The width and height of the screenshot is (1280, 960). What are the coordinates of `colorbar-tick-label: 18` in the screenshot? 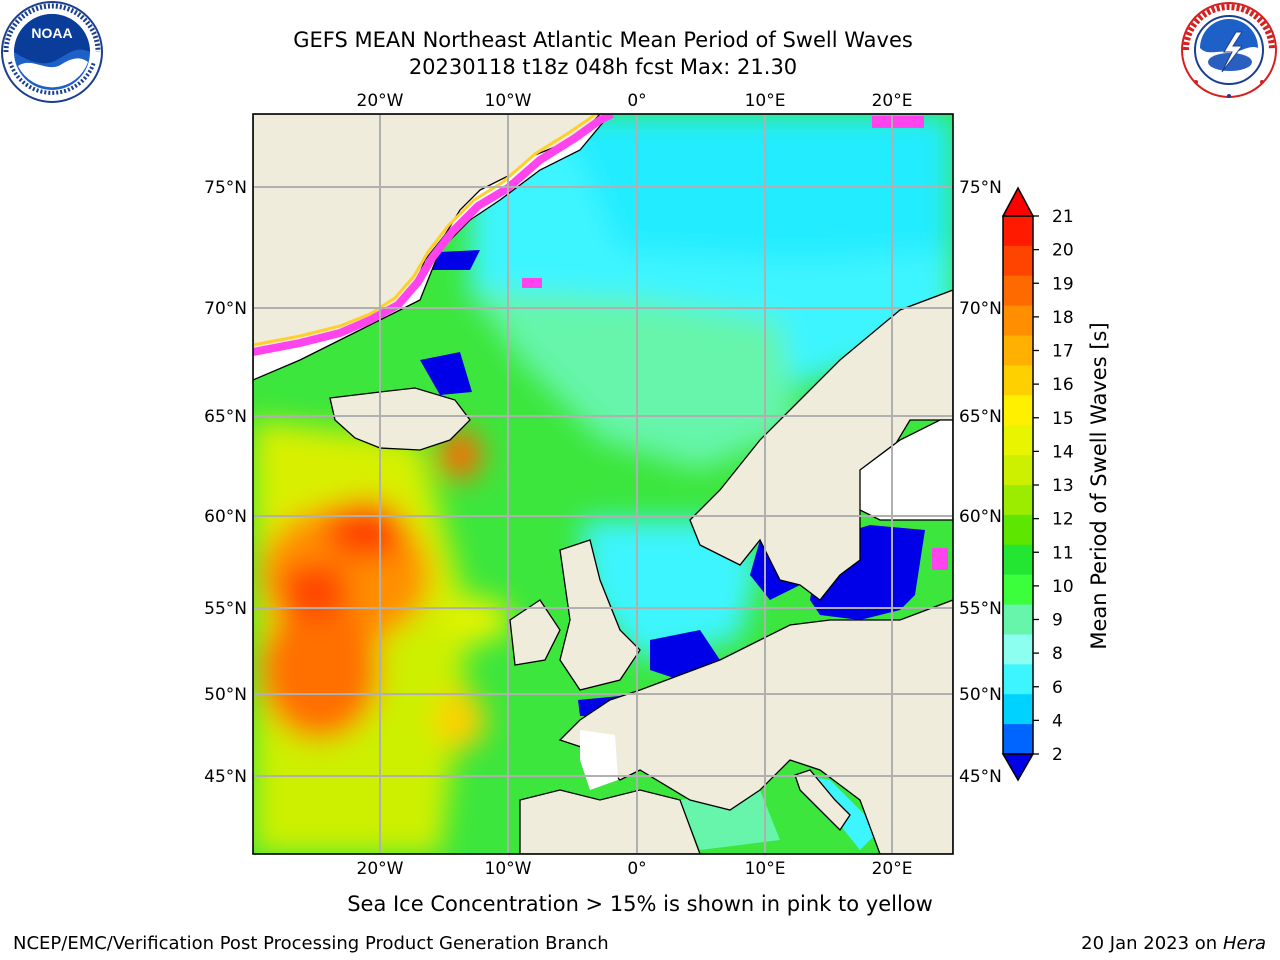 It's located at (1063, 318).